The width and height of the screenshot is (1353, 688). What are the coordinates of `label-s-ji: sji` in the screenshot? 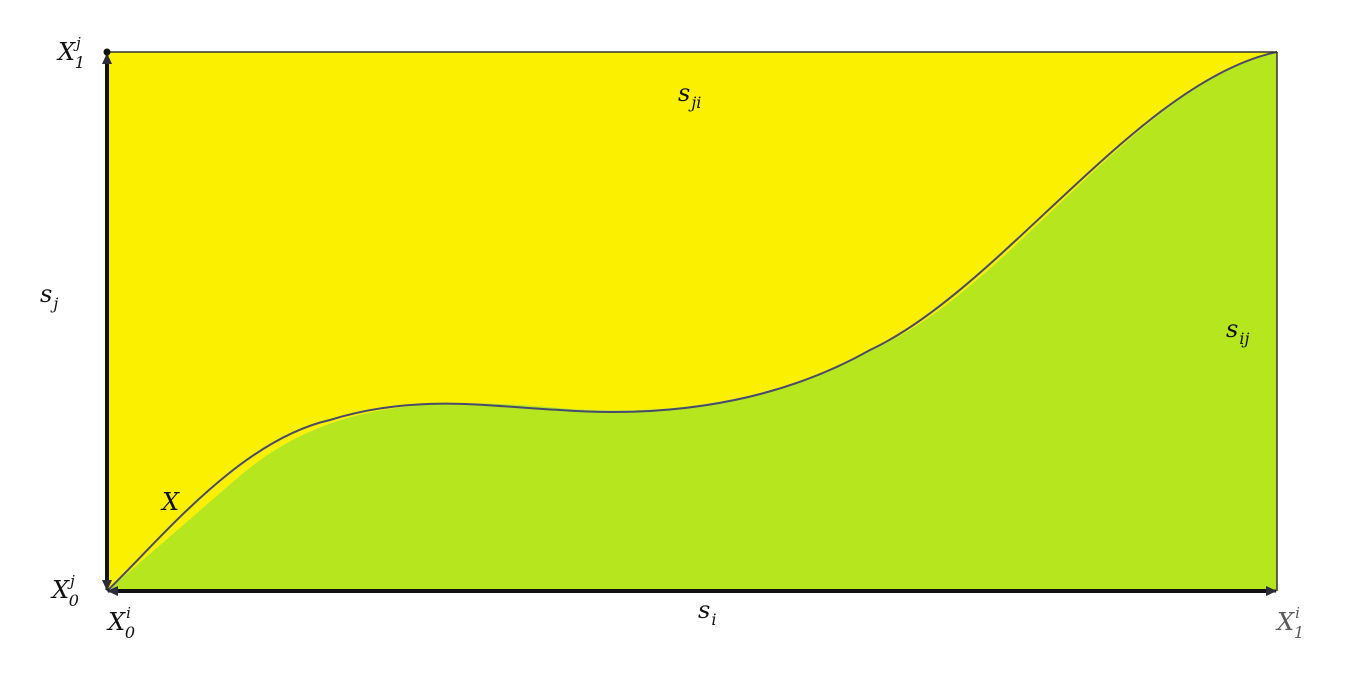 It's located at (689, 95).